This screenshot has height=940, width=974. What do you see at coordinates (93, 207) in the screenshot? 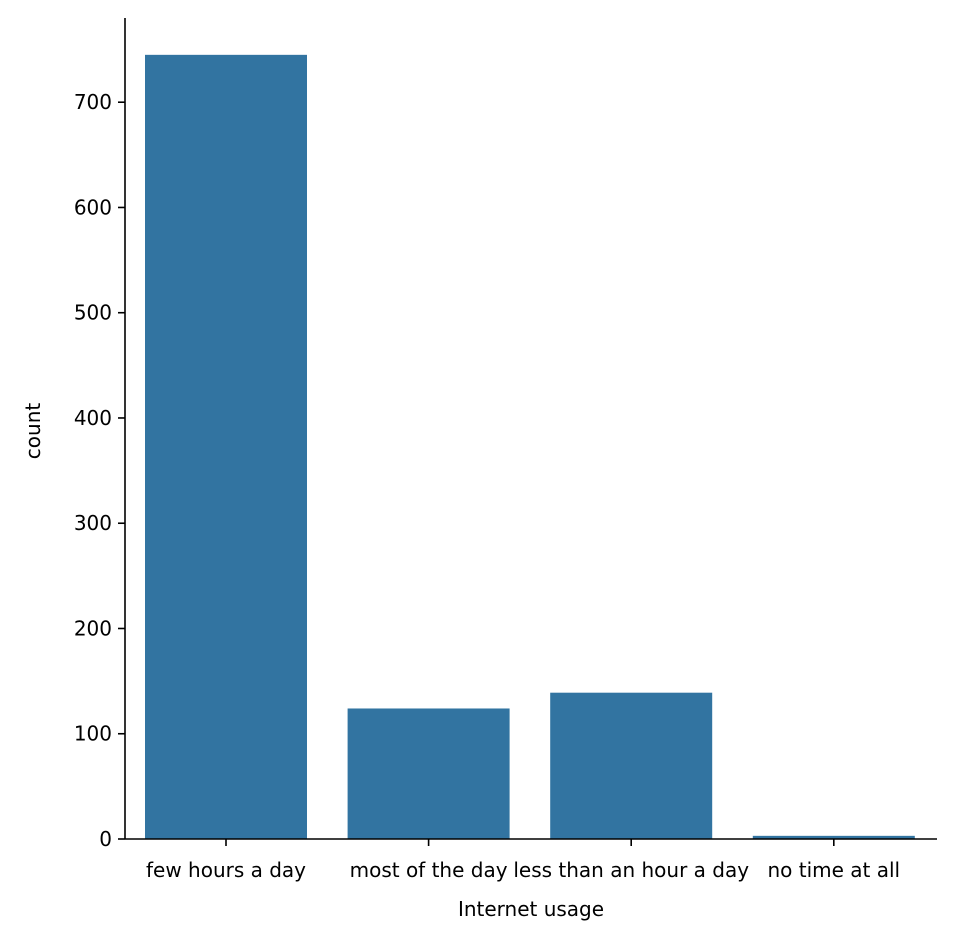
I see `y-tick-label-6: 600` at bounding box center [93, 207].